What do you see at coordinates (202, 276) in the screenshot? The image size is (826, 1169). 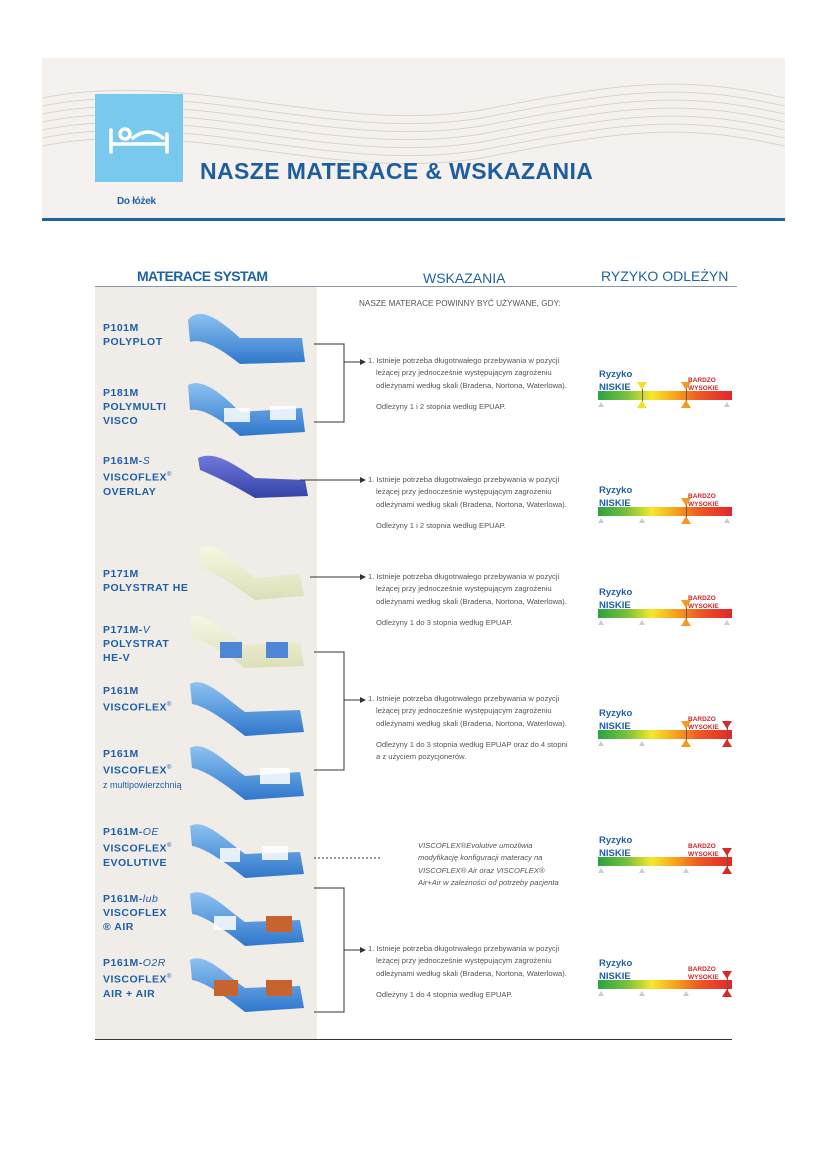 I see `column-products-heading: MATERACE SYSTAM` at bounding box center [202, 276].